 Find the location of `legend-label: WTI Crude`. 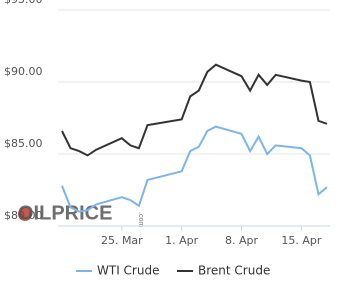

legend-label: WTI Crude is located at coordinates (128, 271).